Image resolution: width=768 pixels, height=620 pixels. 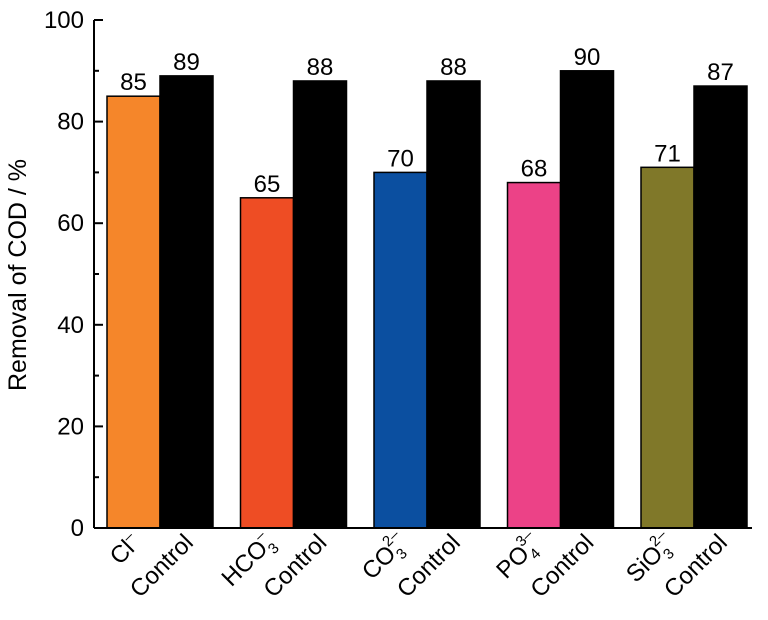 I want to click on category-label-5: Control, so click(x=429, y=566).